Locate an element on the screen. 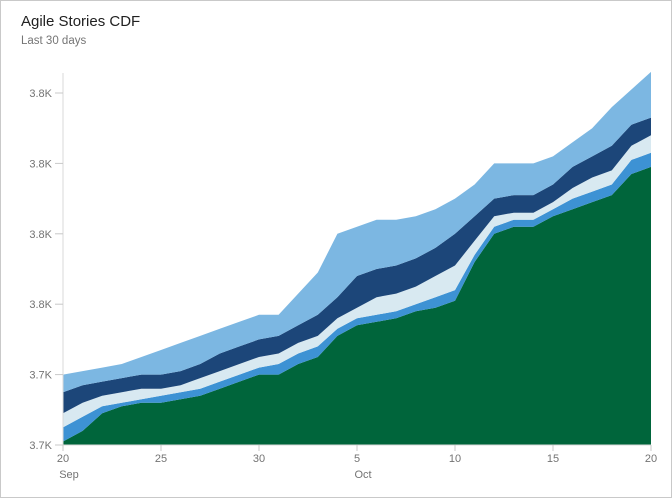  x-tick-label: 15 is located at coordinates (553, 459).